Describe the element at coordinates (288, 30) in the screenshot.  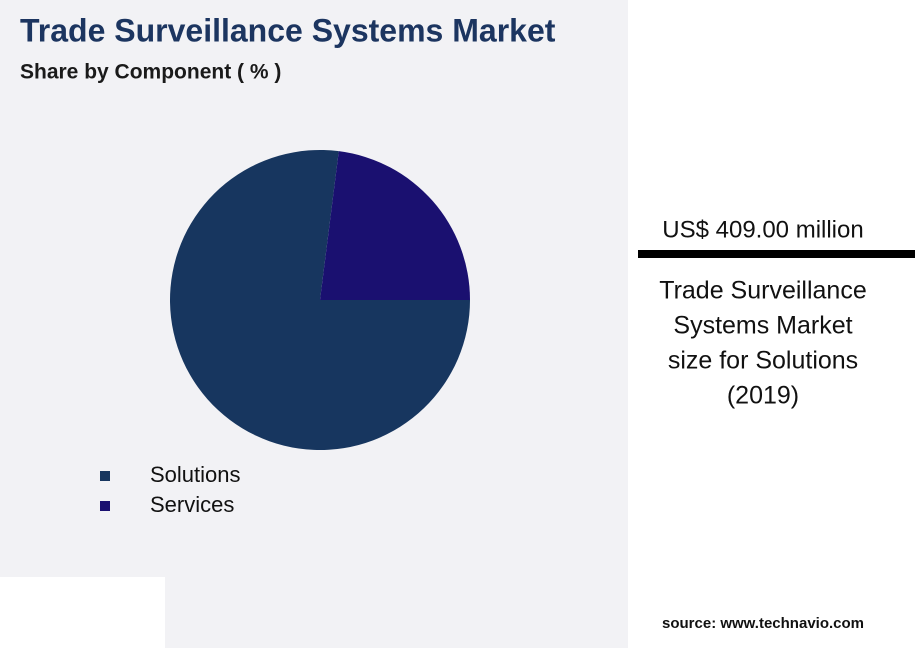
I see `chart-title: Trade Surveillance Systems Market` at that location.